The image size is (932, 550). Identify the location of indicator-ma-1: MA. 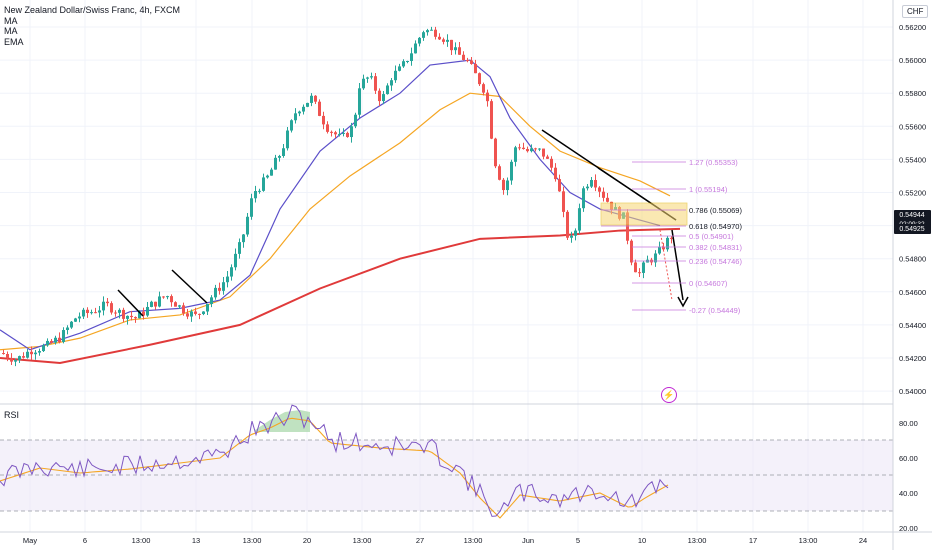
(11, 20).